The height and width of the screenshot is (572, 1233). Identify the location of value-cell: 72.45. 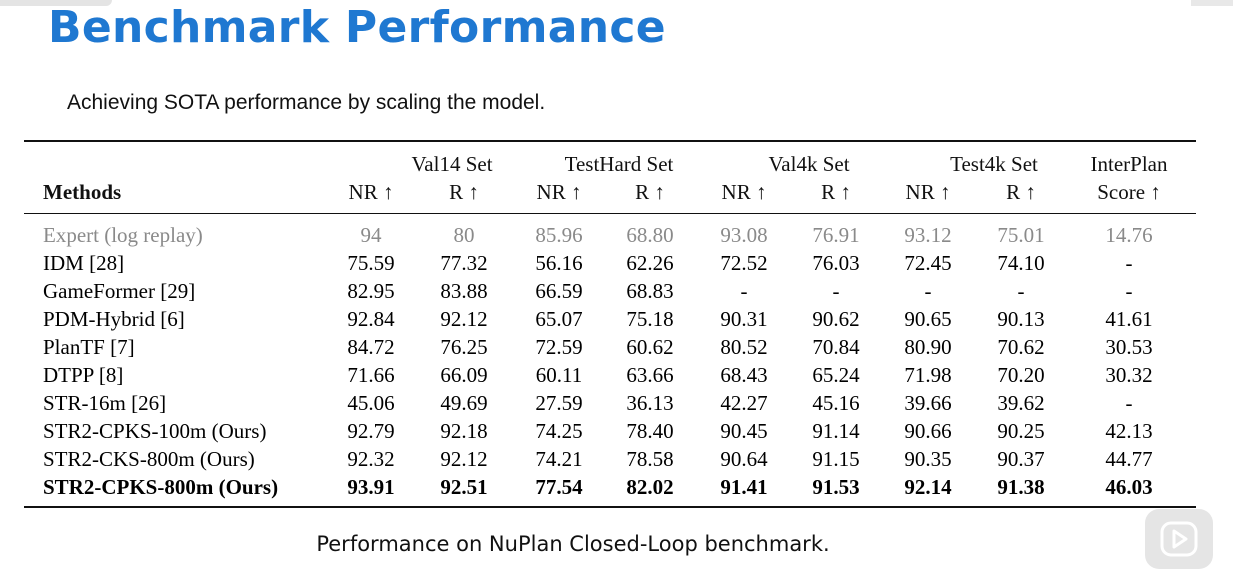
(928, 263).